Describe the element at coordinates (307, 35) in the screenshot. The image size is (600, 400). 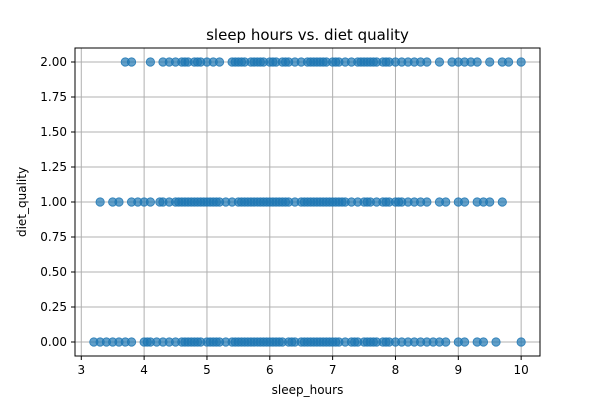
I see `chart-title: sleep hours vs. diet quality` at that location.